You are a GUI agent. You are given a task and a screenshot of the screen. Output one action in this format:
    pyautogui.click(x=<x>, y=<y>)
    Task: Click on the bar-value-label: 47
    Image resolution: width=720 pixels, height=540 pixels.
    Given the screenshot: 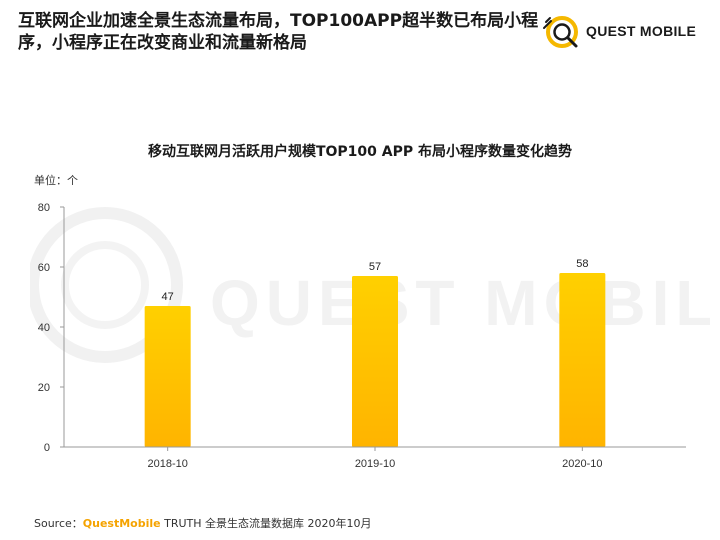 What is the action you would take?
    pyautogui.click(x=168, y=297)
    